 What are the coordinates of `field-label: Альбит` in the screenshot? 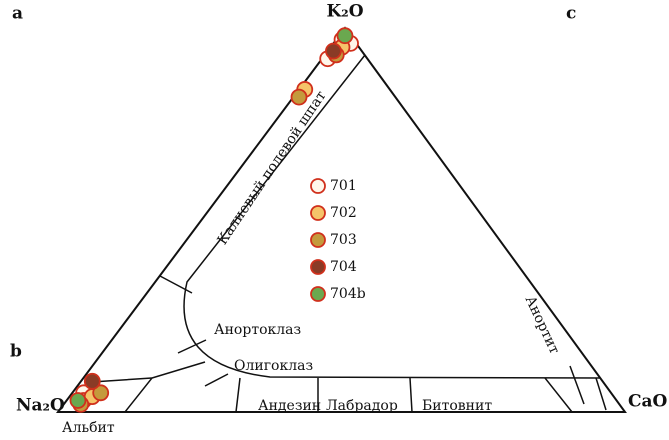 It's located at (88, 428).